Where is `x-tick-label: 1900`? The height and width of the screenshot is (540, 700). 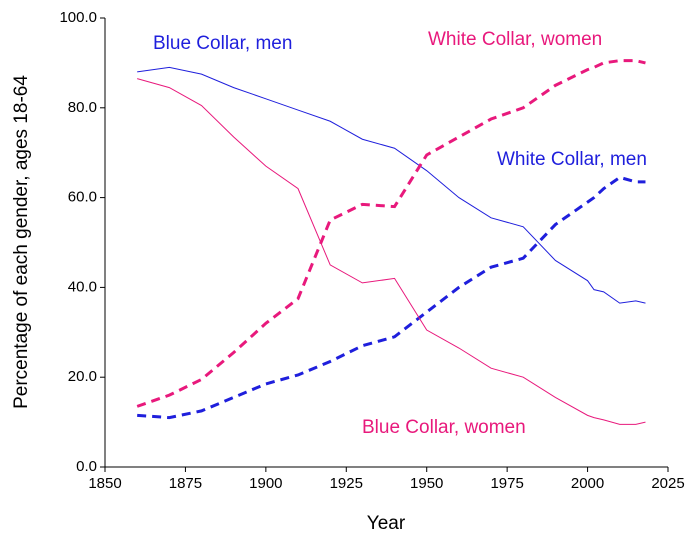
x-tick-label: 1900 is located at coordinates (265, 483).